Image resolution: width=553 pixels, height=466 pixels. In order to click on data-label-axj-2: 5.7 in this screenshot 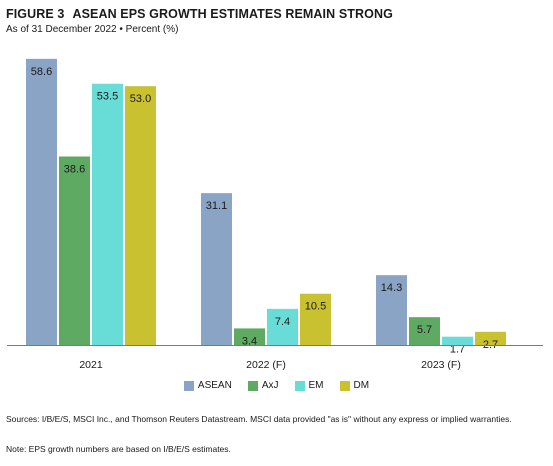, I will do `click(424, 330)`.